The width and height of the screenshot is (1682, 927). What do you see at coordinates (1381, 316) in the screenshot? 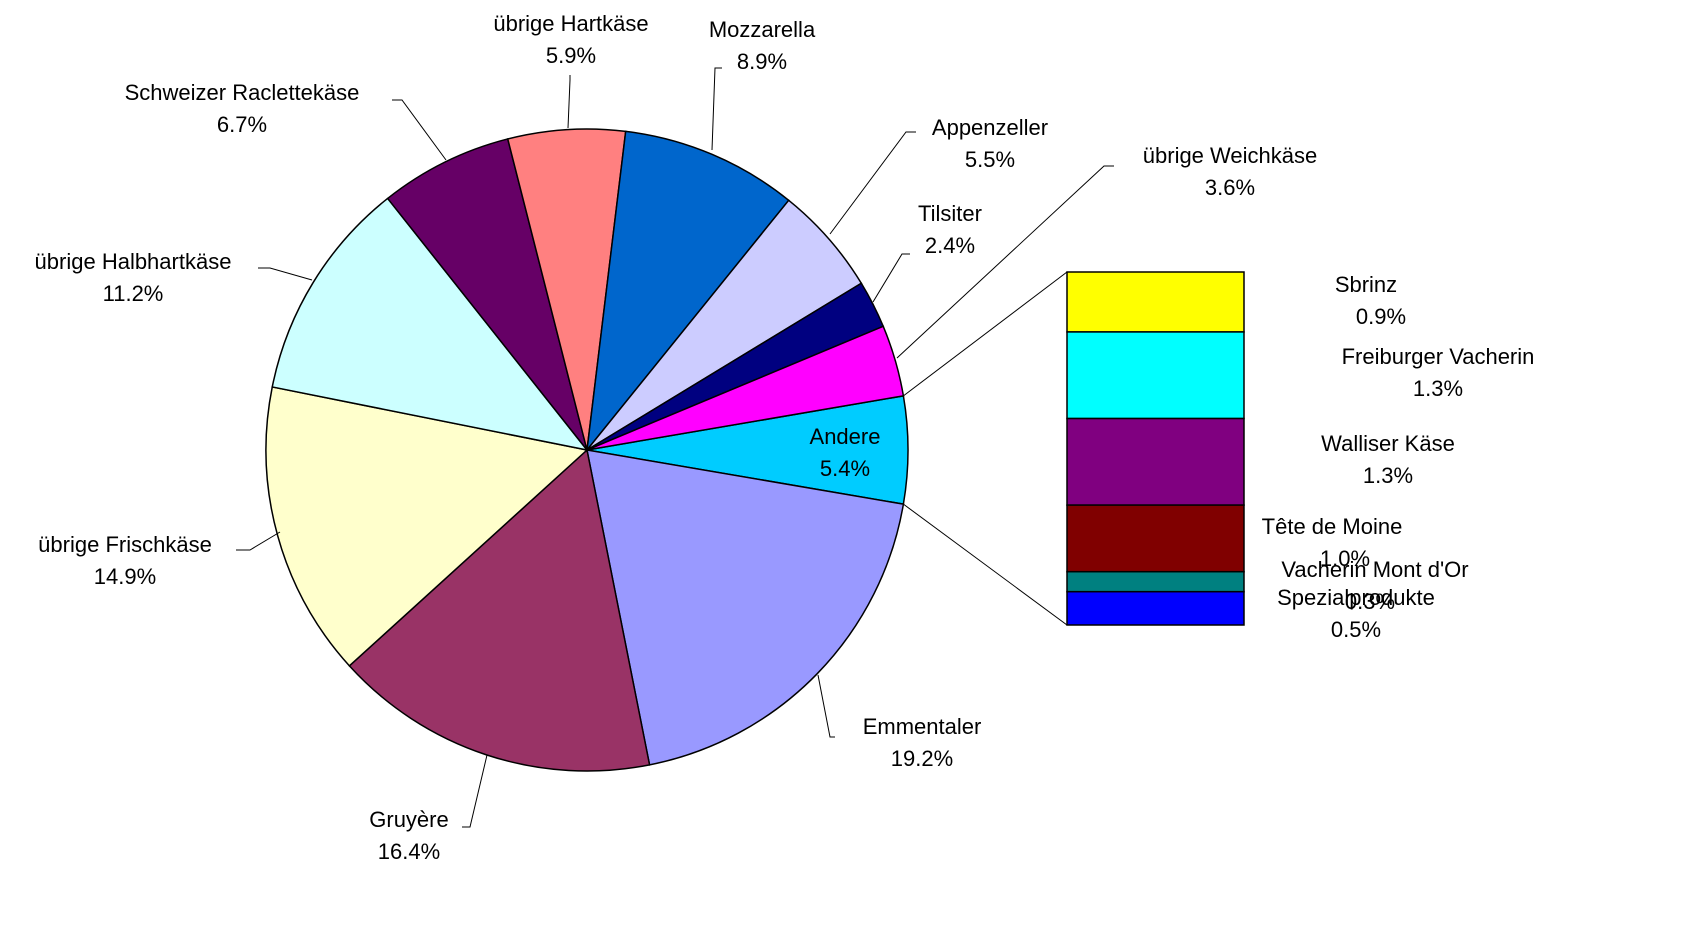
I see `bar-value-label: 0.9%` at bounding box center [1381, 316].